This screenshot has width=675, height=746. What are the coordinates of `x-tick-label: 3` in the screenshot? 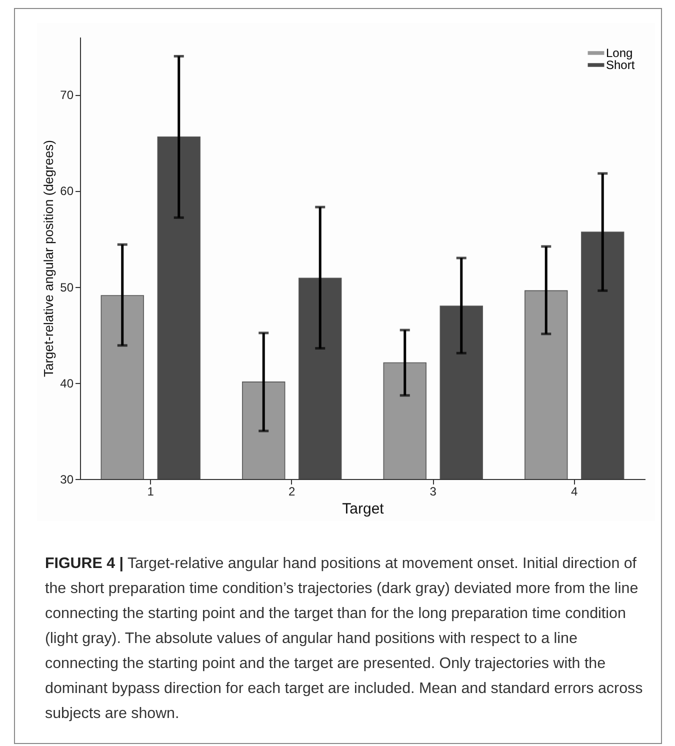 It's located at (433, 491).